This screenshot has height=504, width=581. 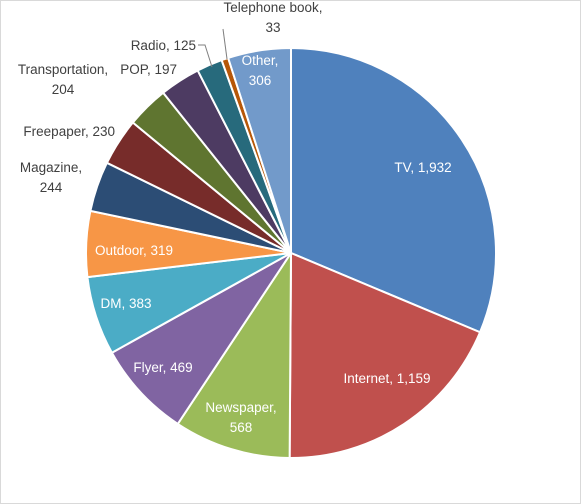 What do you see at coordinates (163, 45) in the screenshot?
I see `data-label-radio: Radio, 125` at bounding box center [163, 45].